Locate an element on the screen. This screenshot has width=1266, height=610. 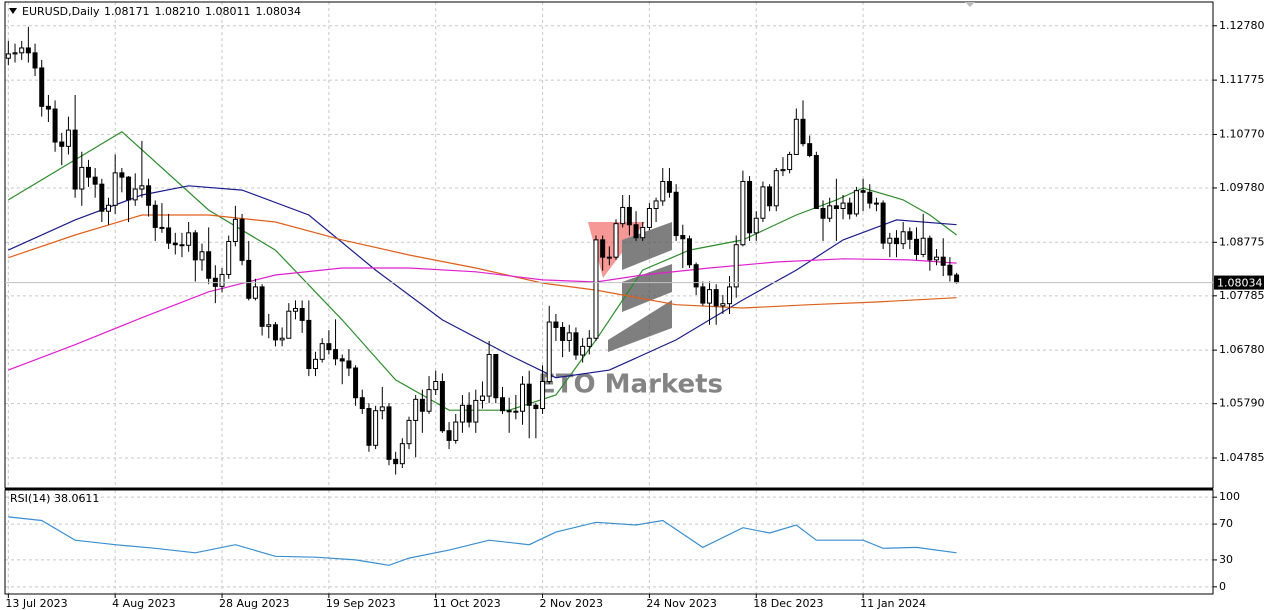
y-tick-label: 1.07785 is located at coordinates (1242, 295).